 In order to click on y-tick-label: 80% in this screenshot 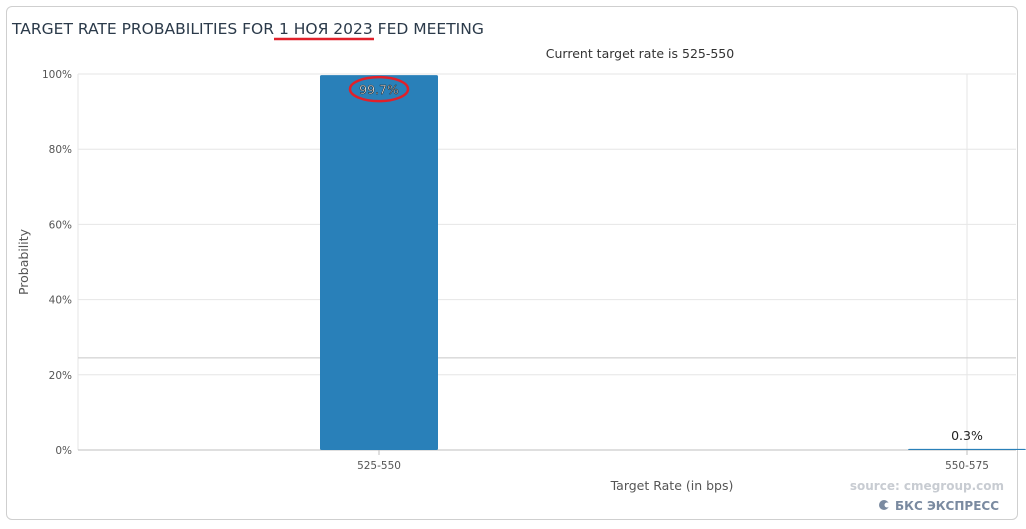, I will do `click(60, 150)`.